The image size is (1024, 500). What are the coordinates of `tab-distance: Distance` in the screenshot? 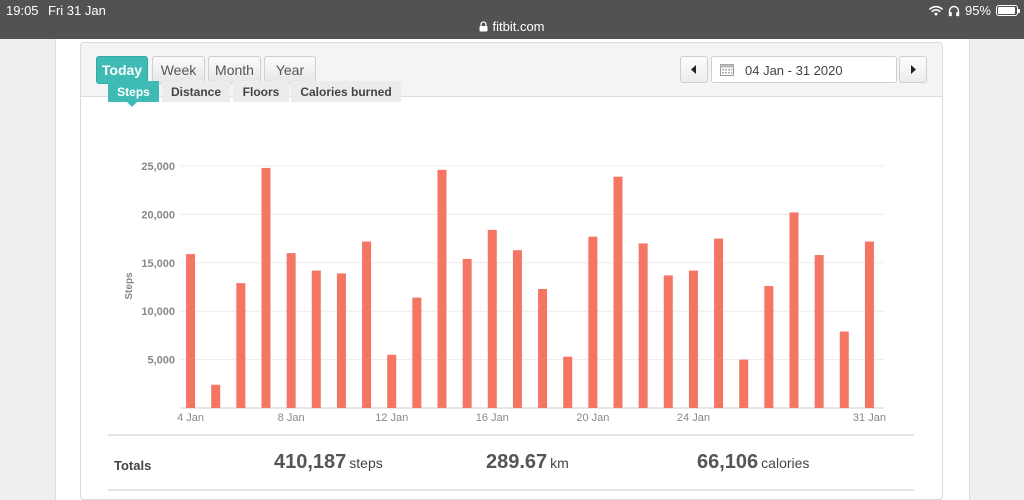 It's located at (196, 91).